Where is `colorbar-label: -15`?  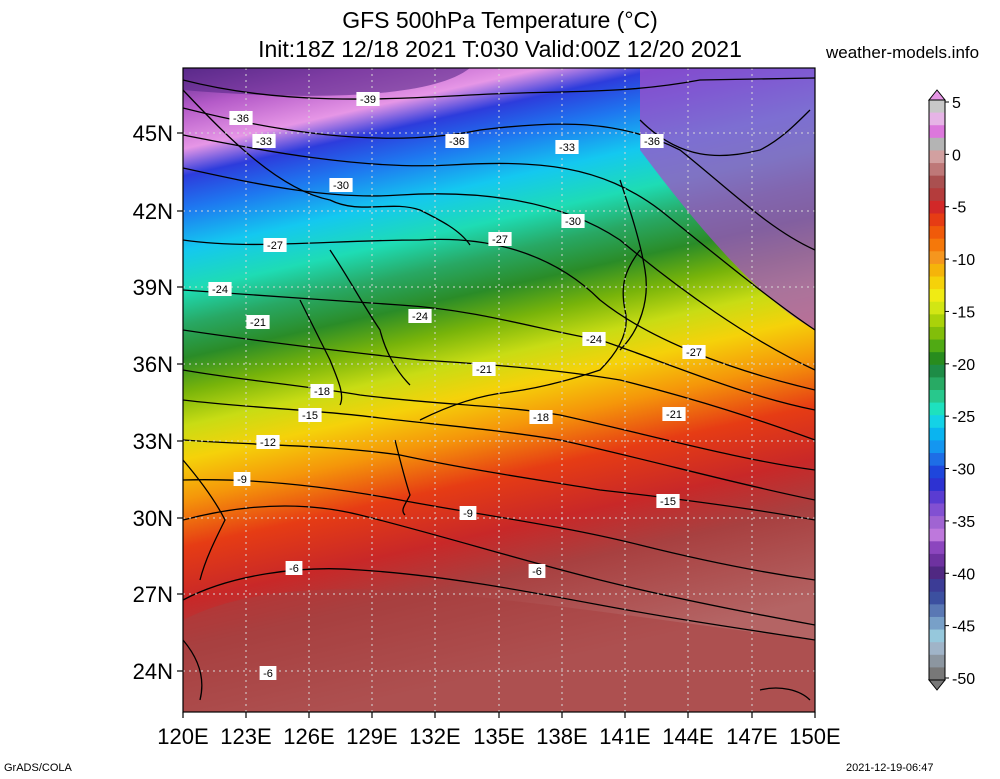 colorbar-label: -15 is located at coordinates (963, 312).